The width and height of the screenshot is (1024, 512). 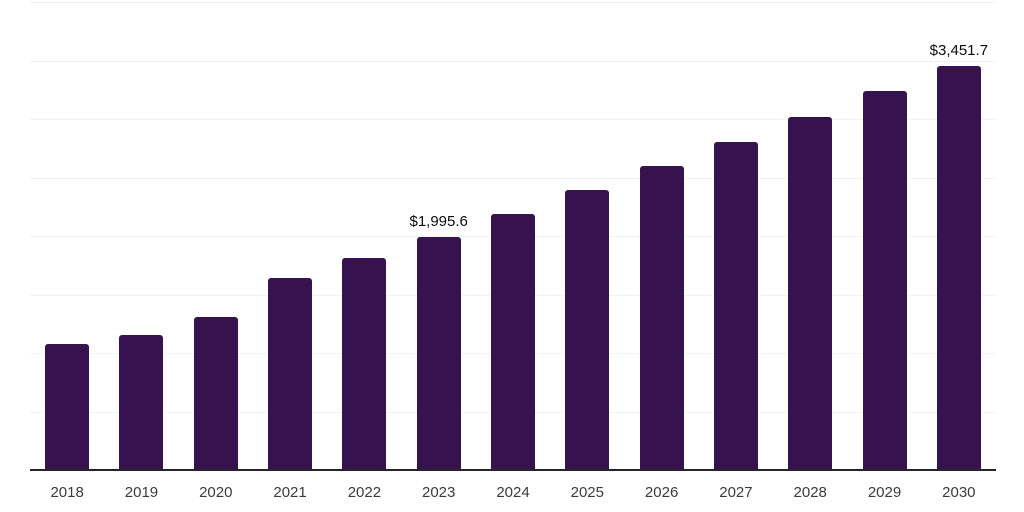 What do you see at coordinates (810, 492) in the screenshot?
I see `x-tick-2028: 2028` at bounding box center [810, 492].